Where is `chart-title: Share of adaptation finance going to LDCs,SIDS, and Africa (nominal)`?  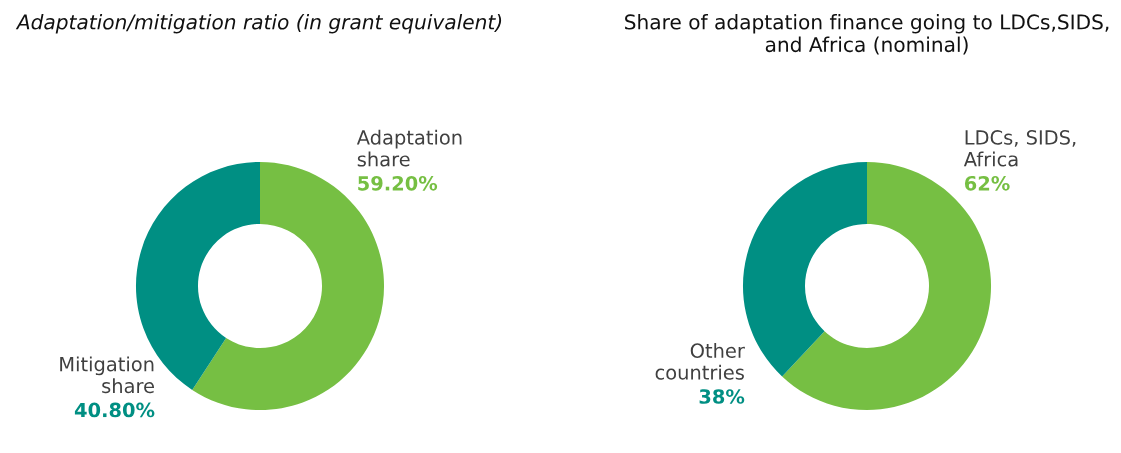
chart-title: Share of adaptation finance going to LDCs,SIDS, and Africa (nominal) is located at coordinates (867, 34).